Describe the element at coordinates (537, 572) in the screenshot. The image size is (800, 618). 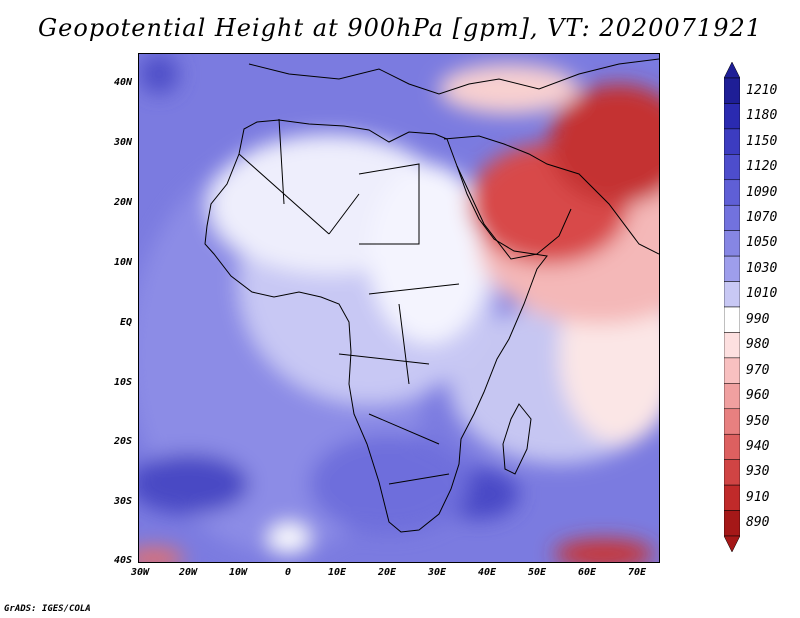
I see `lon-label-50e: 50E` at that location.